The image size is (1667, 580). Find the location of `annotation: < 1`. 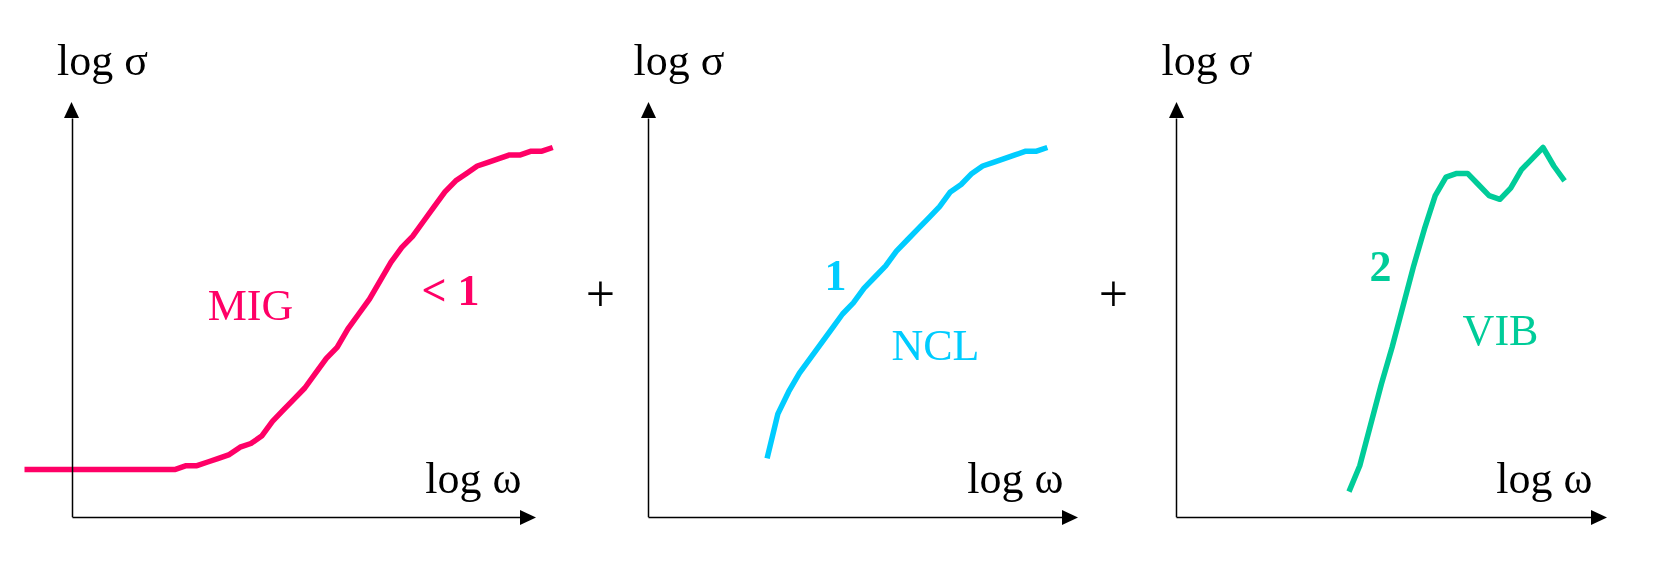

annotation: < 1 is located at coordinates (450, 290).